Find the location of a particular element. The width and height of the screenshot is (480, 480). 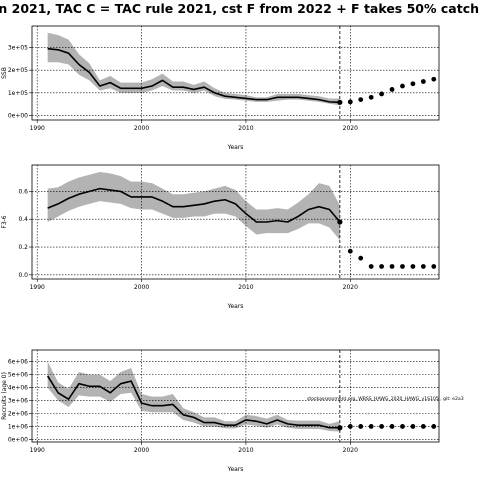

y-tick-label: 3e+05 is located at coordinates (18, 48).